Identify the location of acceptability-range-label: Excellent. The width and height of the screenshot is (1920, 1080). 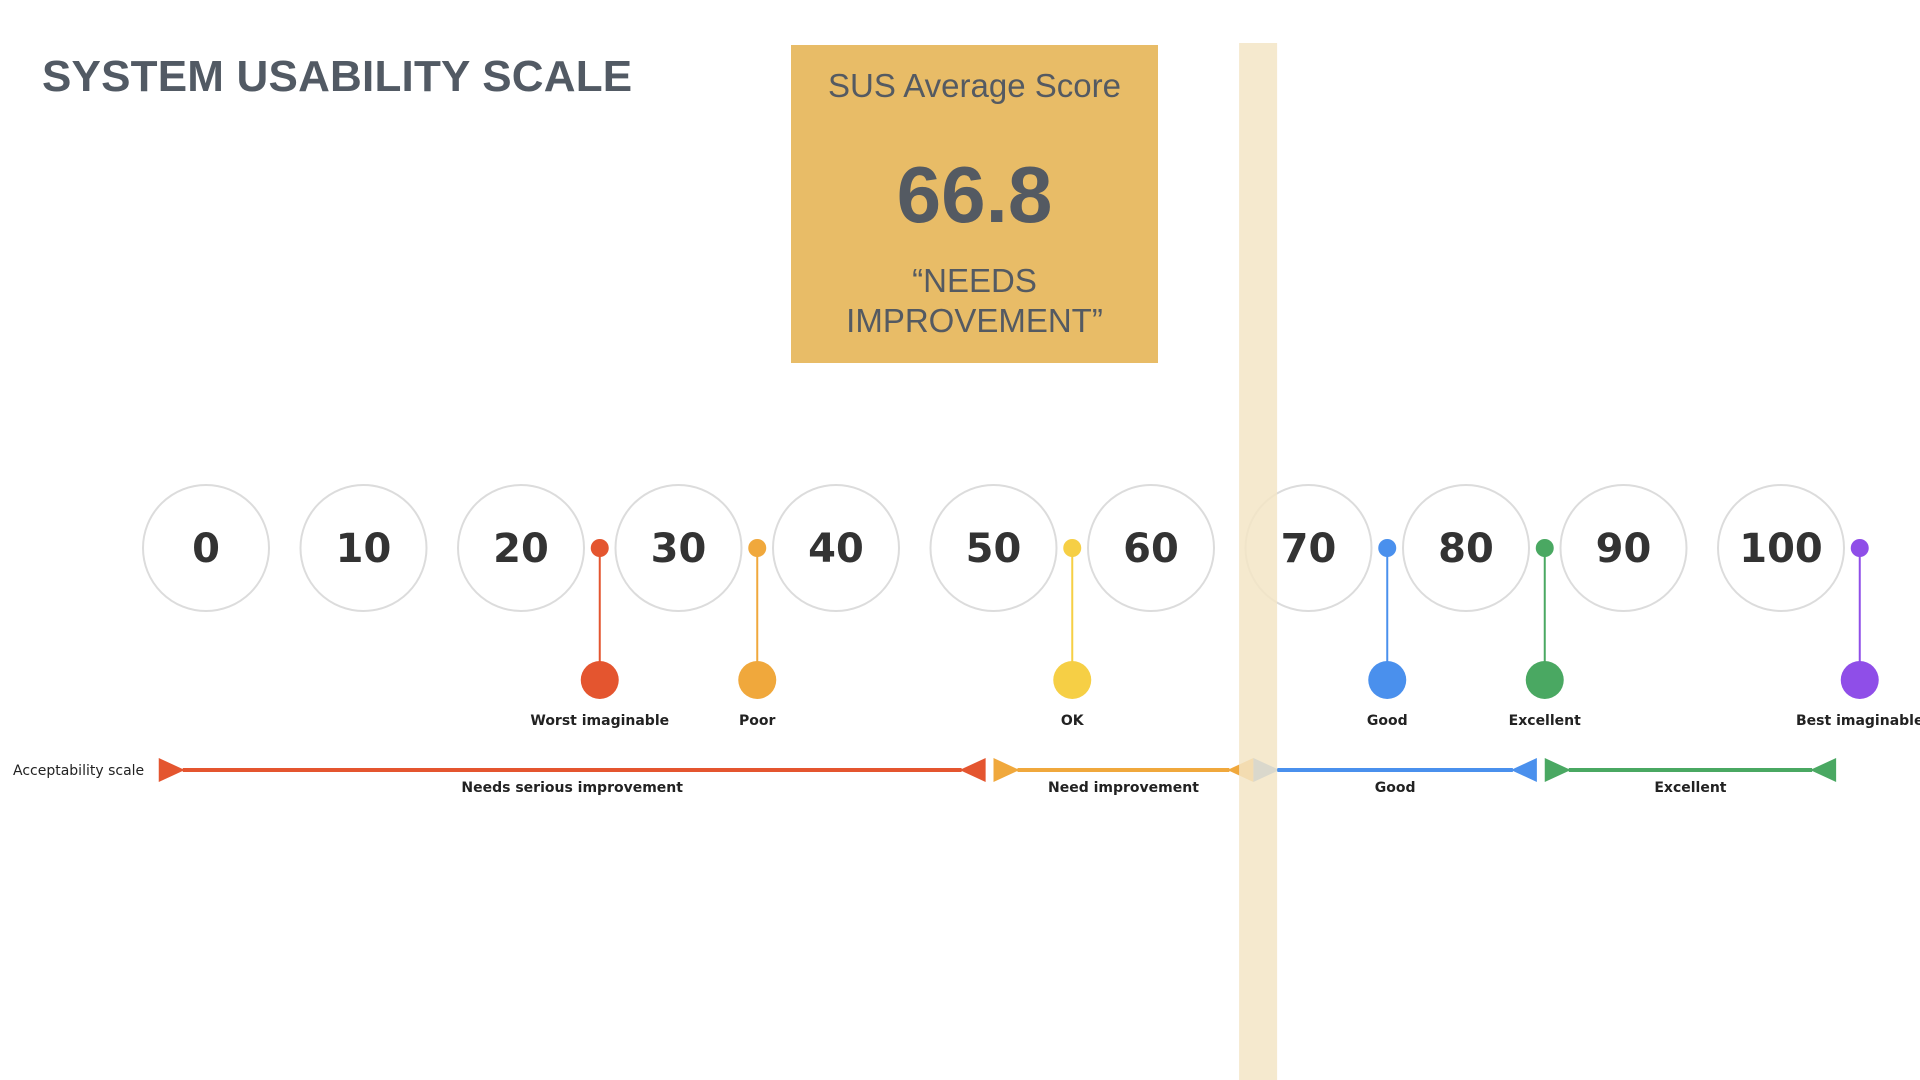
(1690, 788).